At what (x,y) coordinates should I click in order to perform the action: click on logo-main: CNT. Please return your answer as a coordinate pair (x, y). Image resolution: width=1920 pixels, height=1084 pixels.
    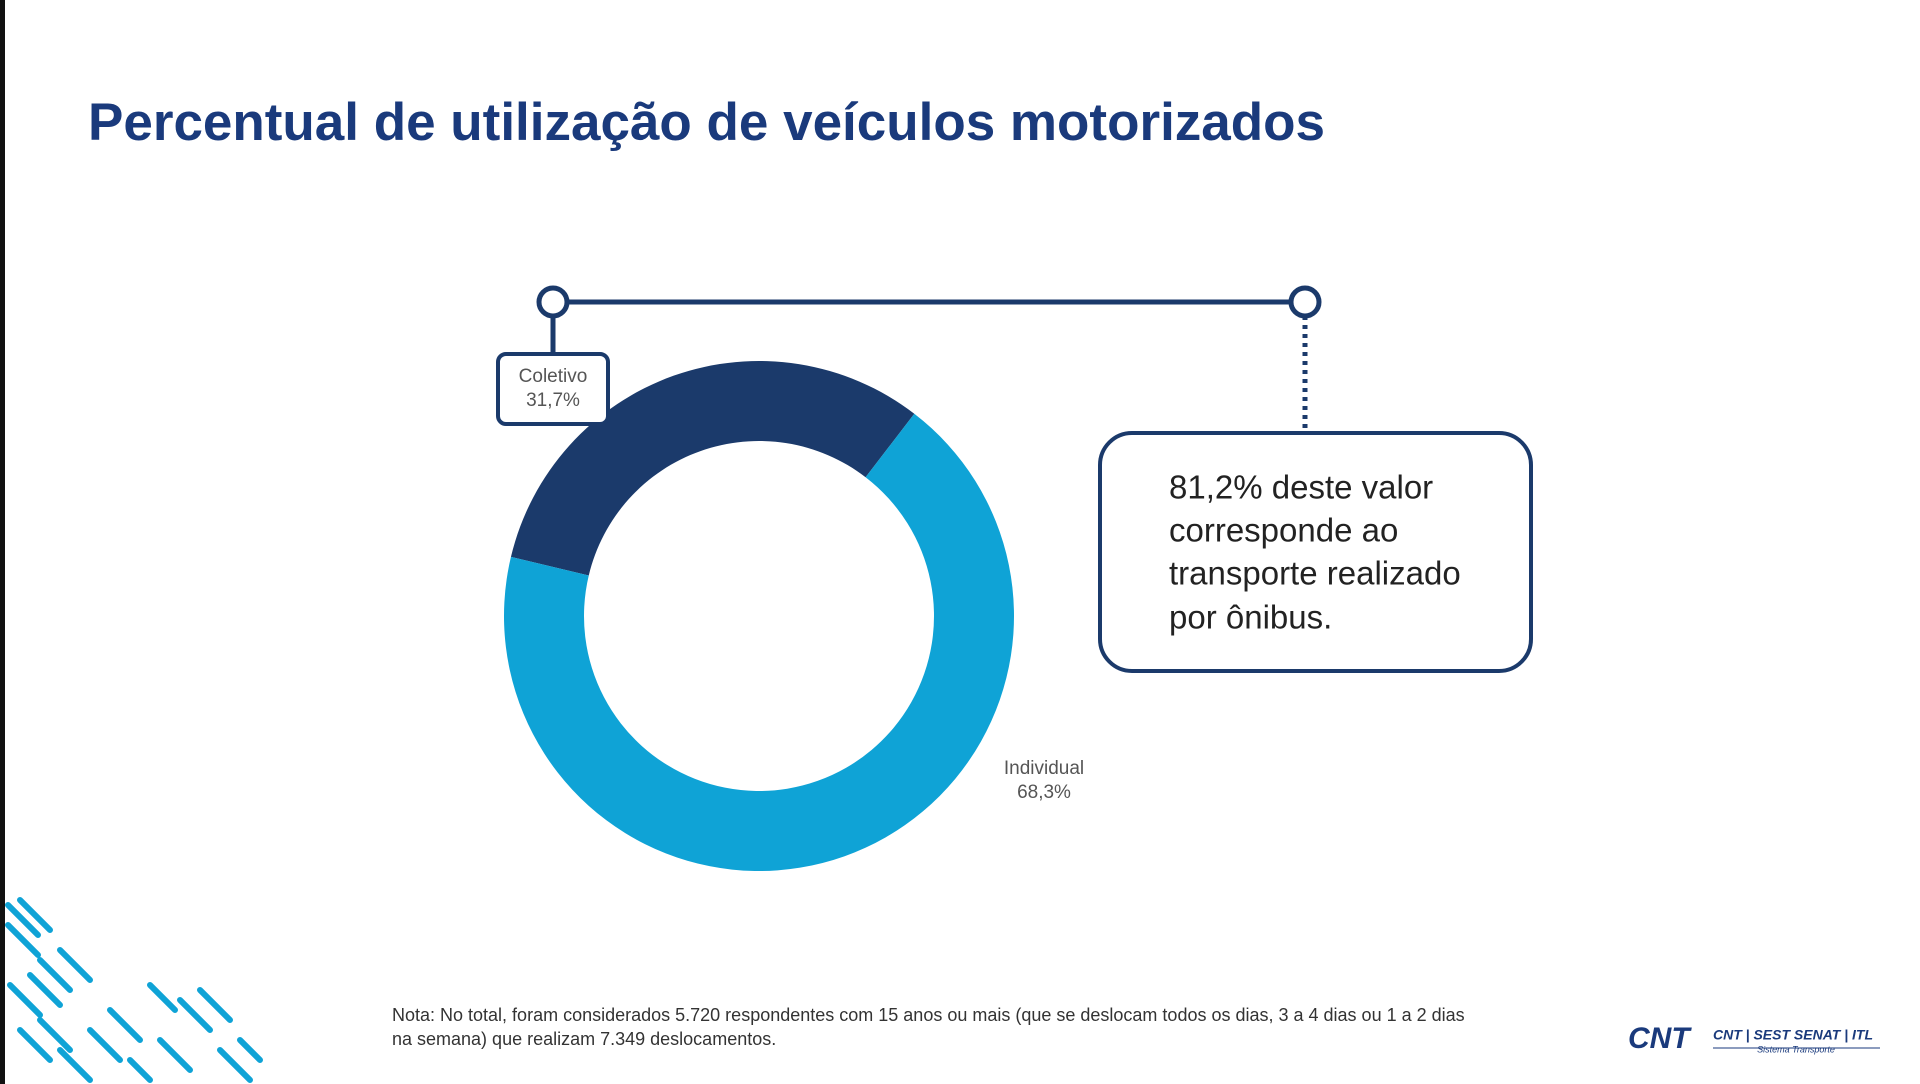
    Looking at the image, I should click on (1660, 1038).